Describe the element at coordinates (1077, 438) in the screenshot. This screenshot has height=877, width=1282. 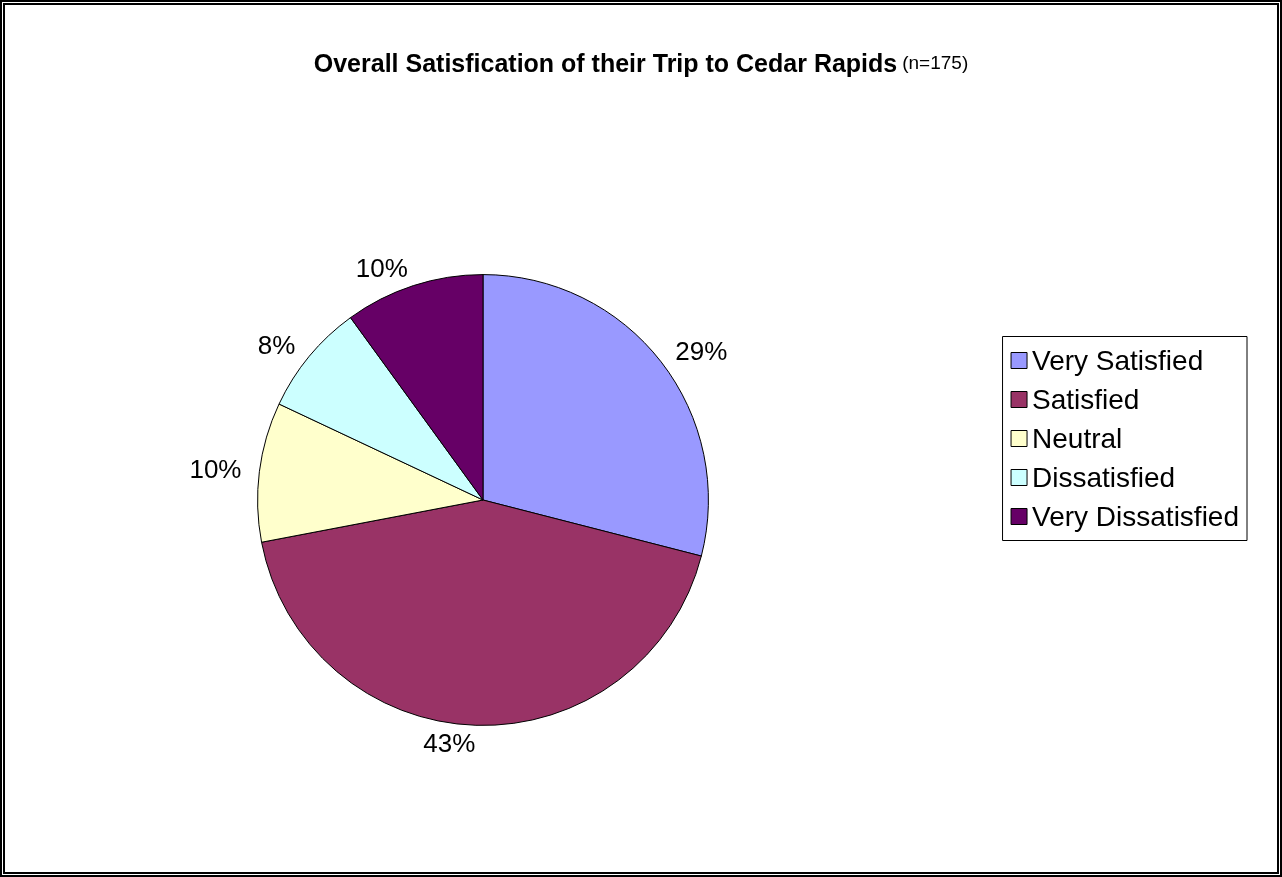
I see `legend-label: Neutral` at that location.